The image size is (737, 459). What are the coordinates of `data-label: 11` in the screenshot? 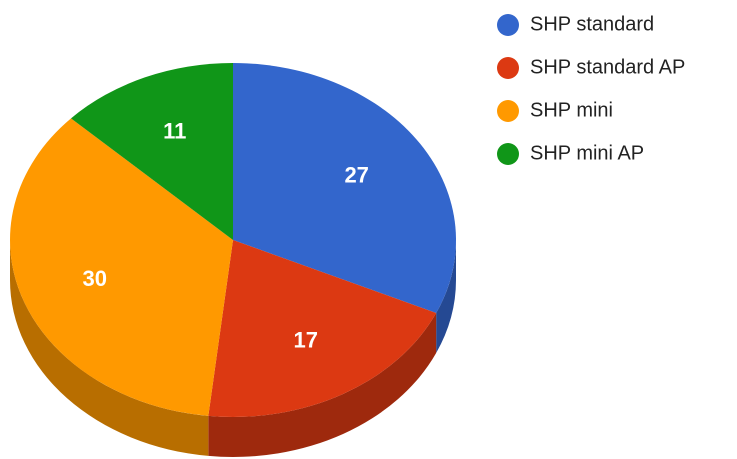 It's located at (174, 131).